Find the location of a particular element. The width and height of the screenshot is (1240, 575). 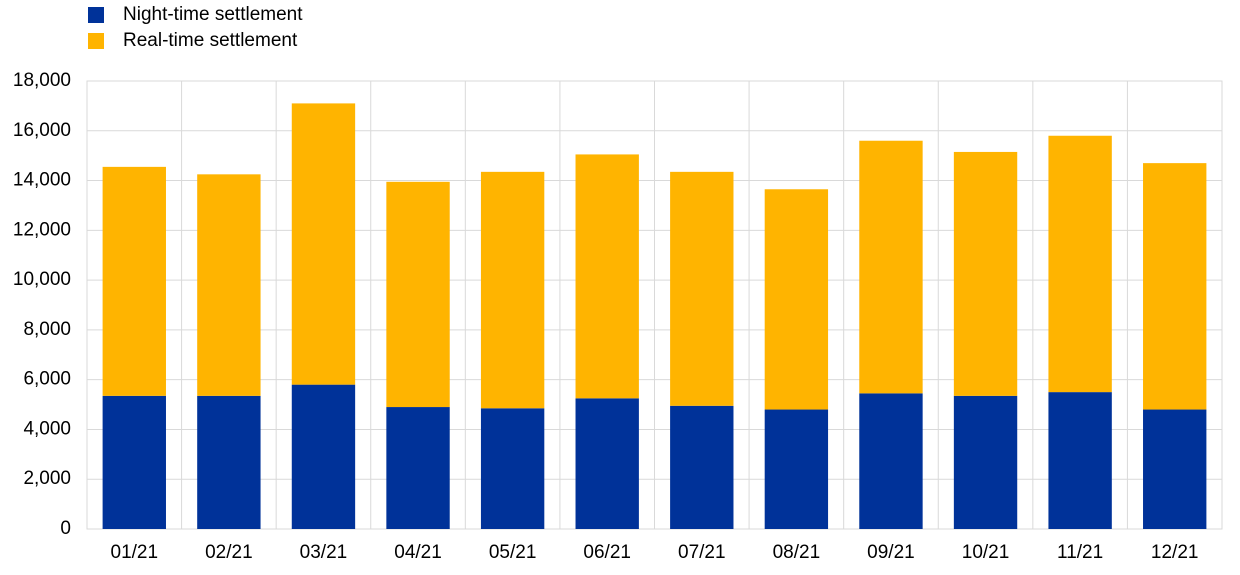

x-tick-label: 08/21 is located at coordinates (797, 552).